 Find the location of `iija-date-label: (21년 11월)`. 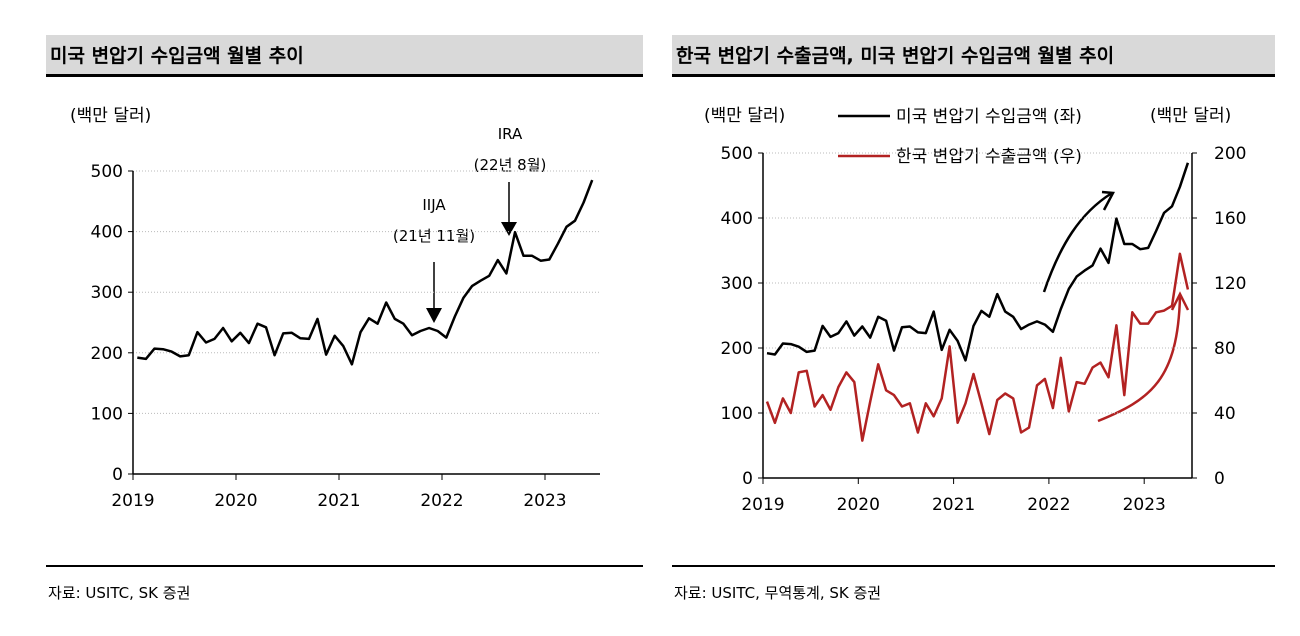

iija-date-label: (21년 11월) is located at coordinates (434, 236).